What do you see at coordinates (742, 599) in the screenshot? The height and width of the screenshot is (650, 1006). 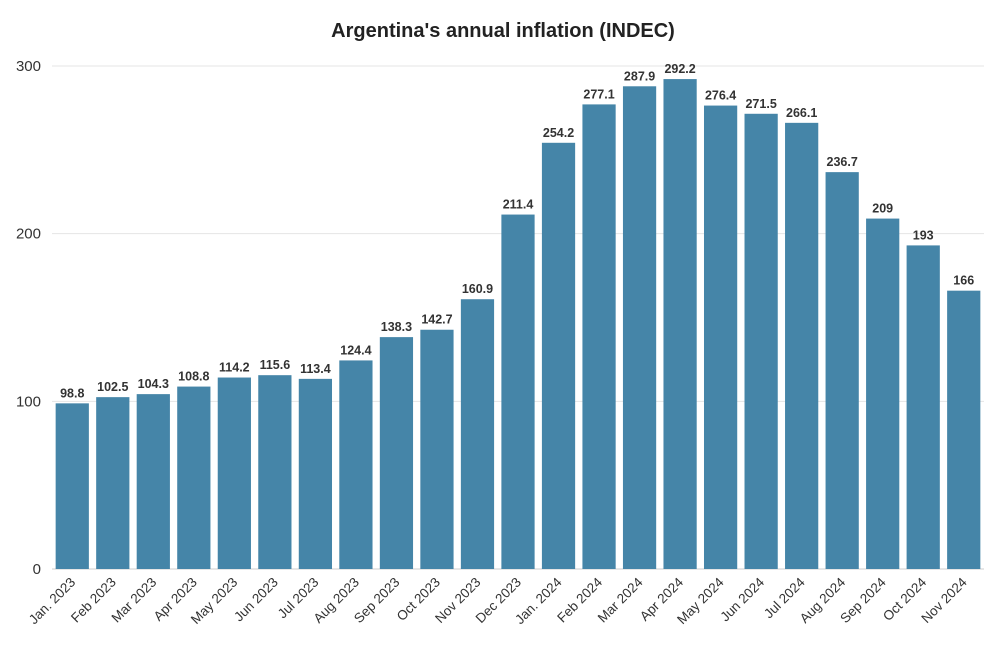 I see `x-tick-label: Jun 2024` at bounding box center [742, 599].